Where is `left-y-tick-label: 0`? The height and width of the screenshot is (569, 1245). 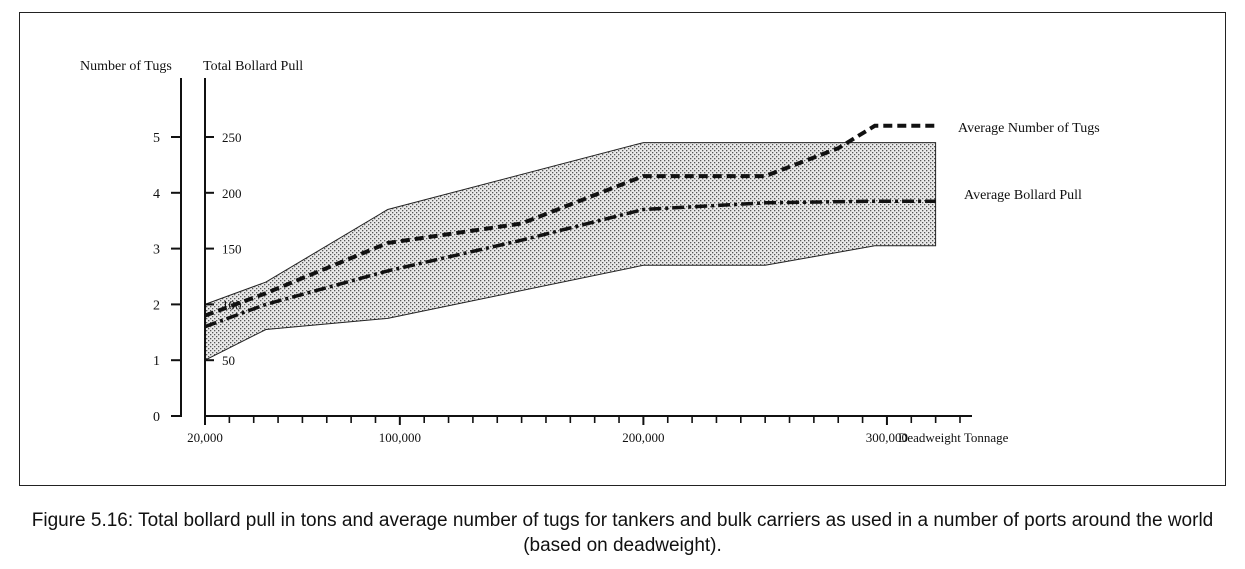 left-y-tick-label: 0 is located at coordinates (156, 417).